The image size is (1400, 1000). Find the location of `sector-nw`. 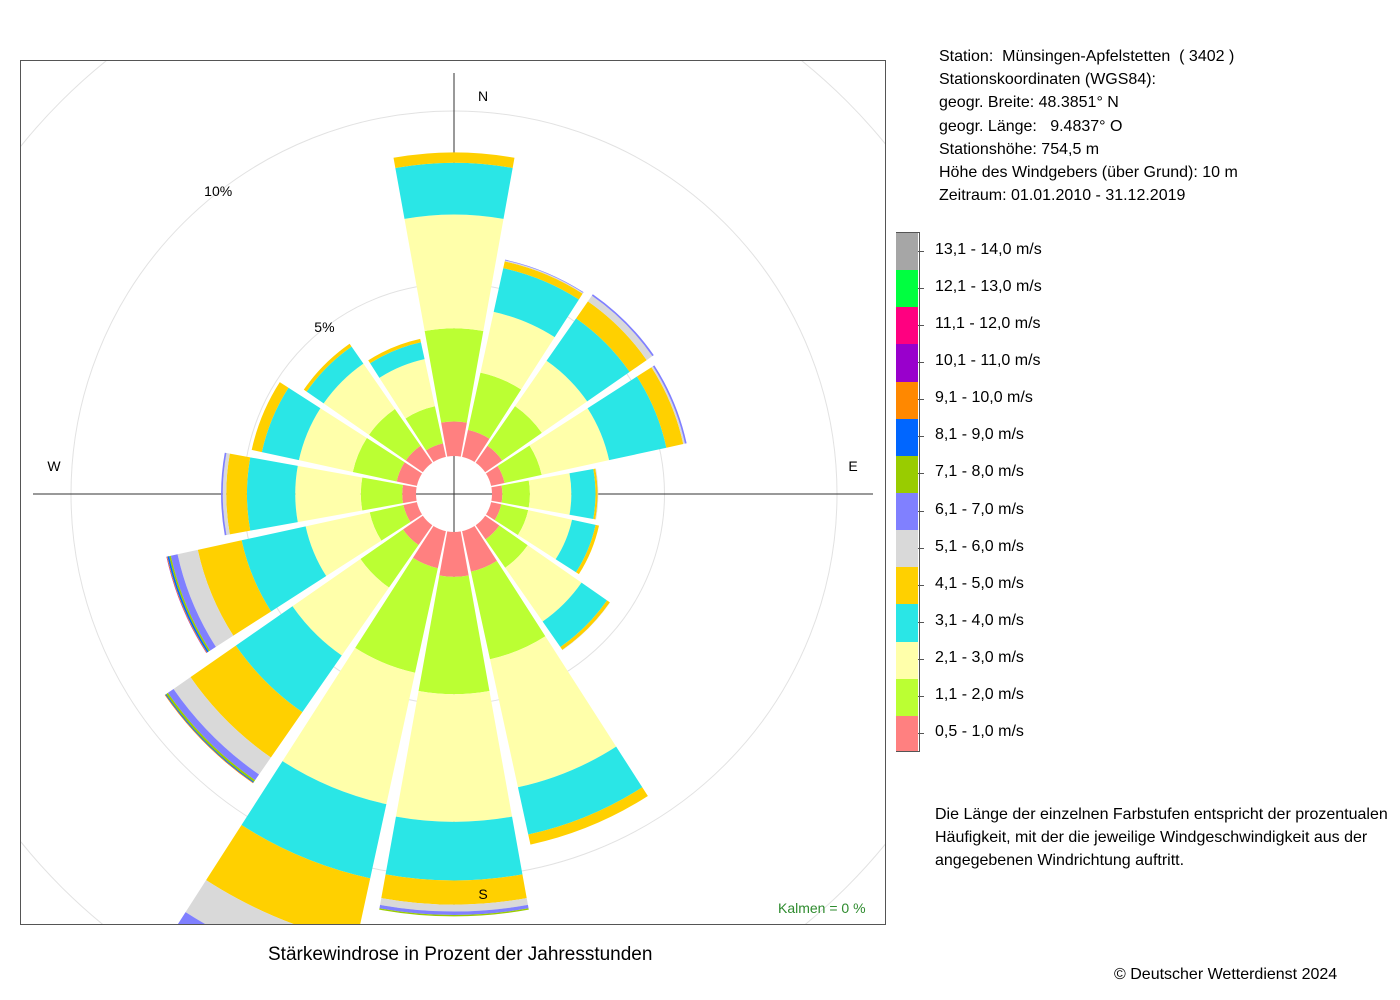

sector-nw is located at coordinates (368, 408).